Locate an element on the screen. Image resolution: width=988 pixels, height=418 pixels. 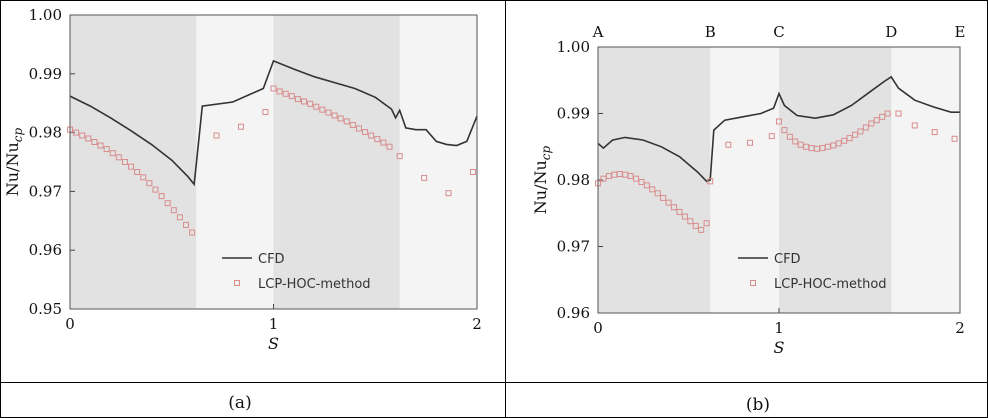
point-label-a: A is located at coordinates (598, 32).